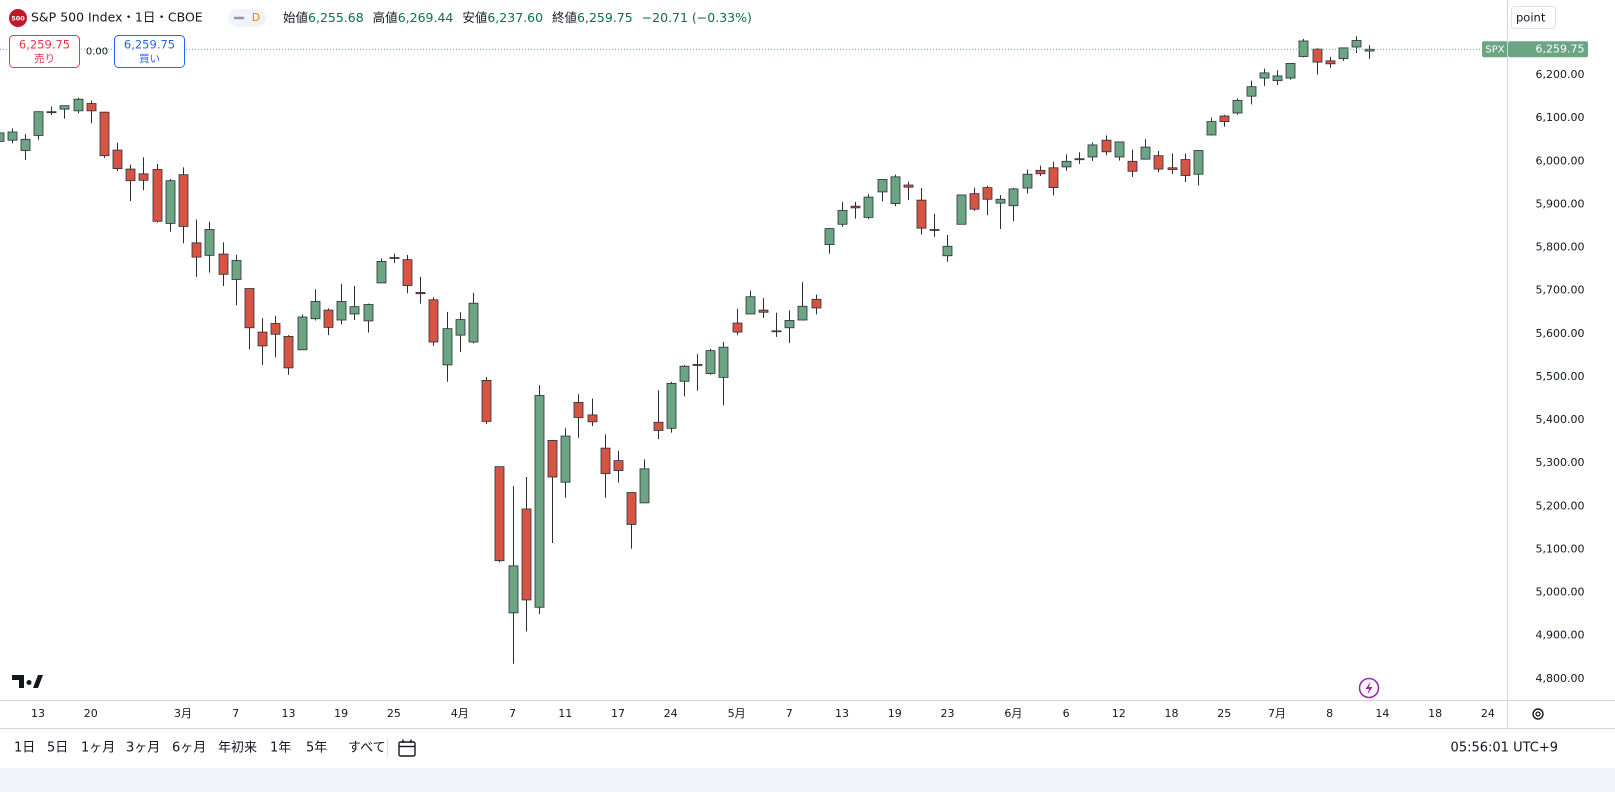 The image size is (1615, 792). I want to click on logo-text: 500, so click(18, 19).